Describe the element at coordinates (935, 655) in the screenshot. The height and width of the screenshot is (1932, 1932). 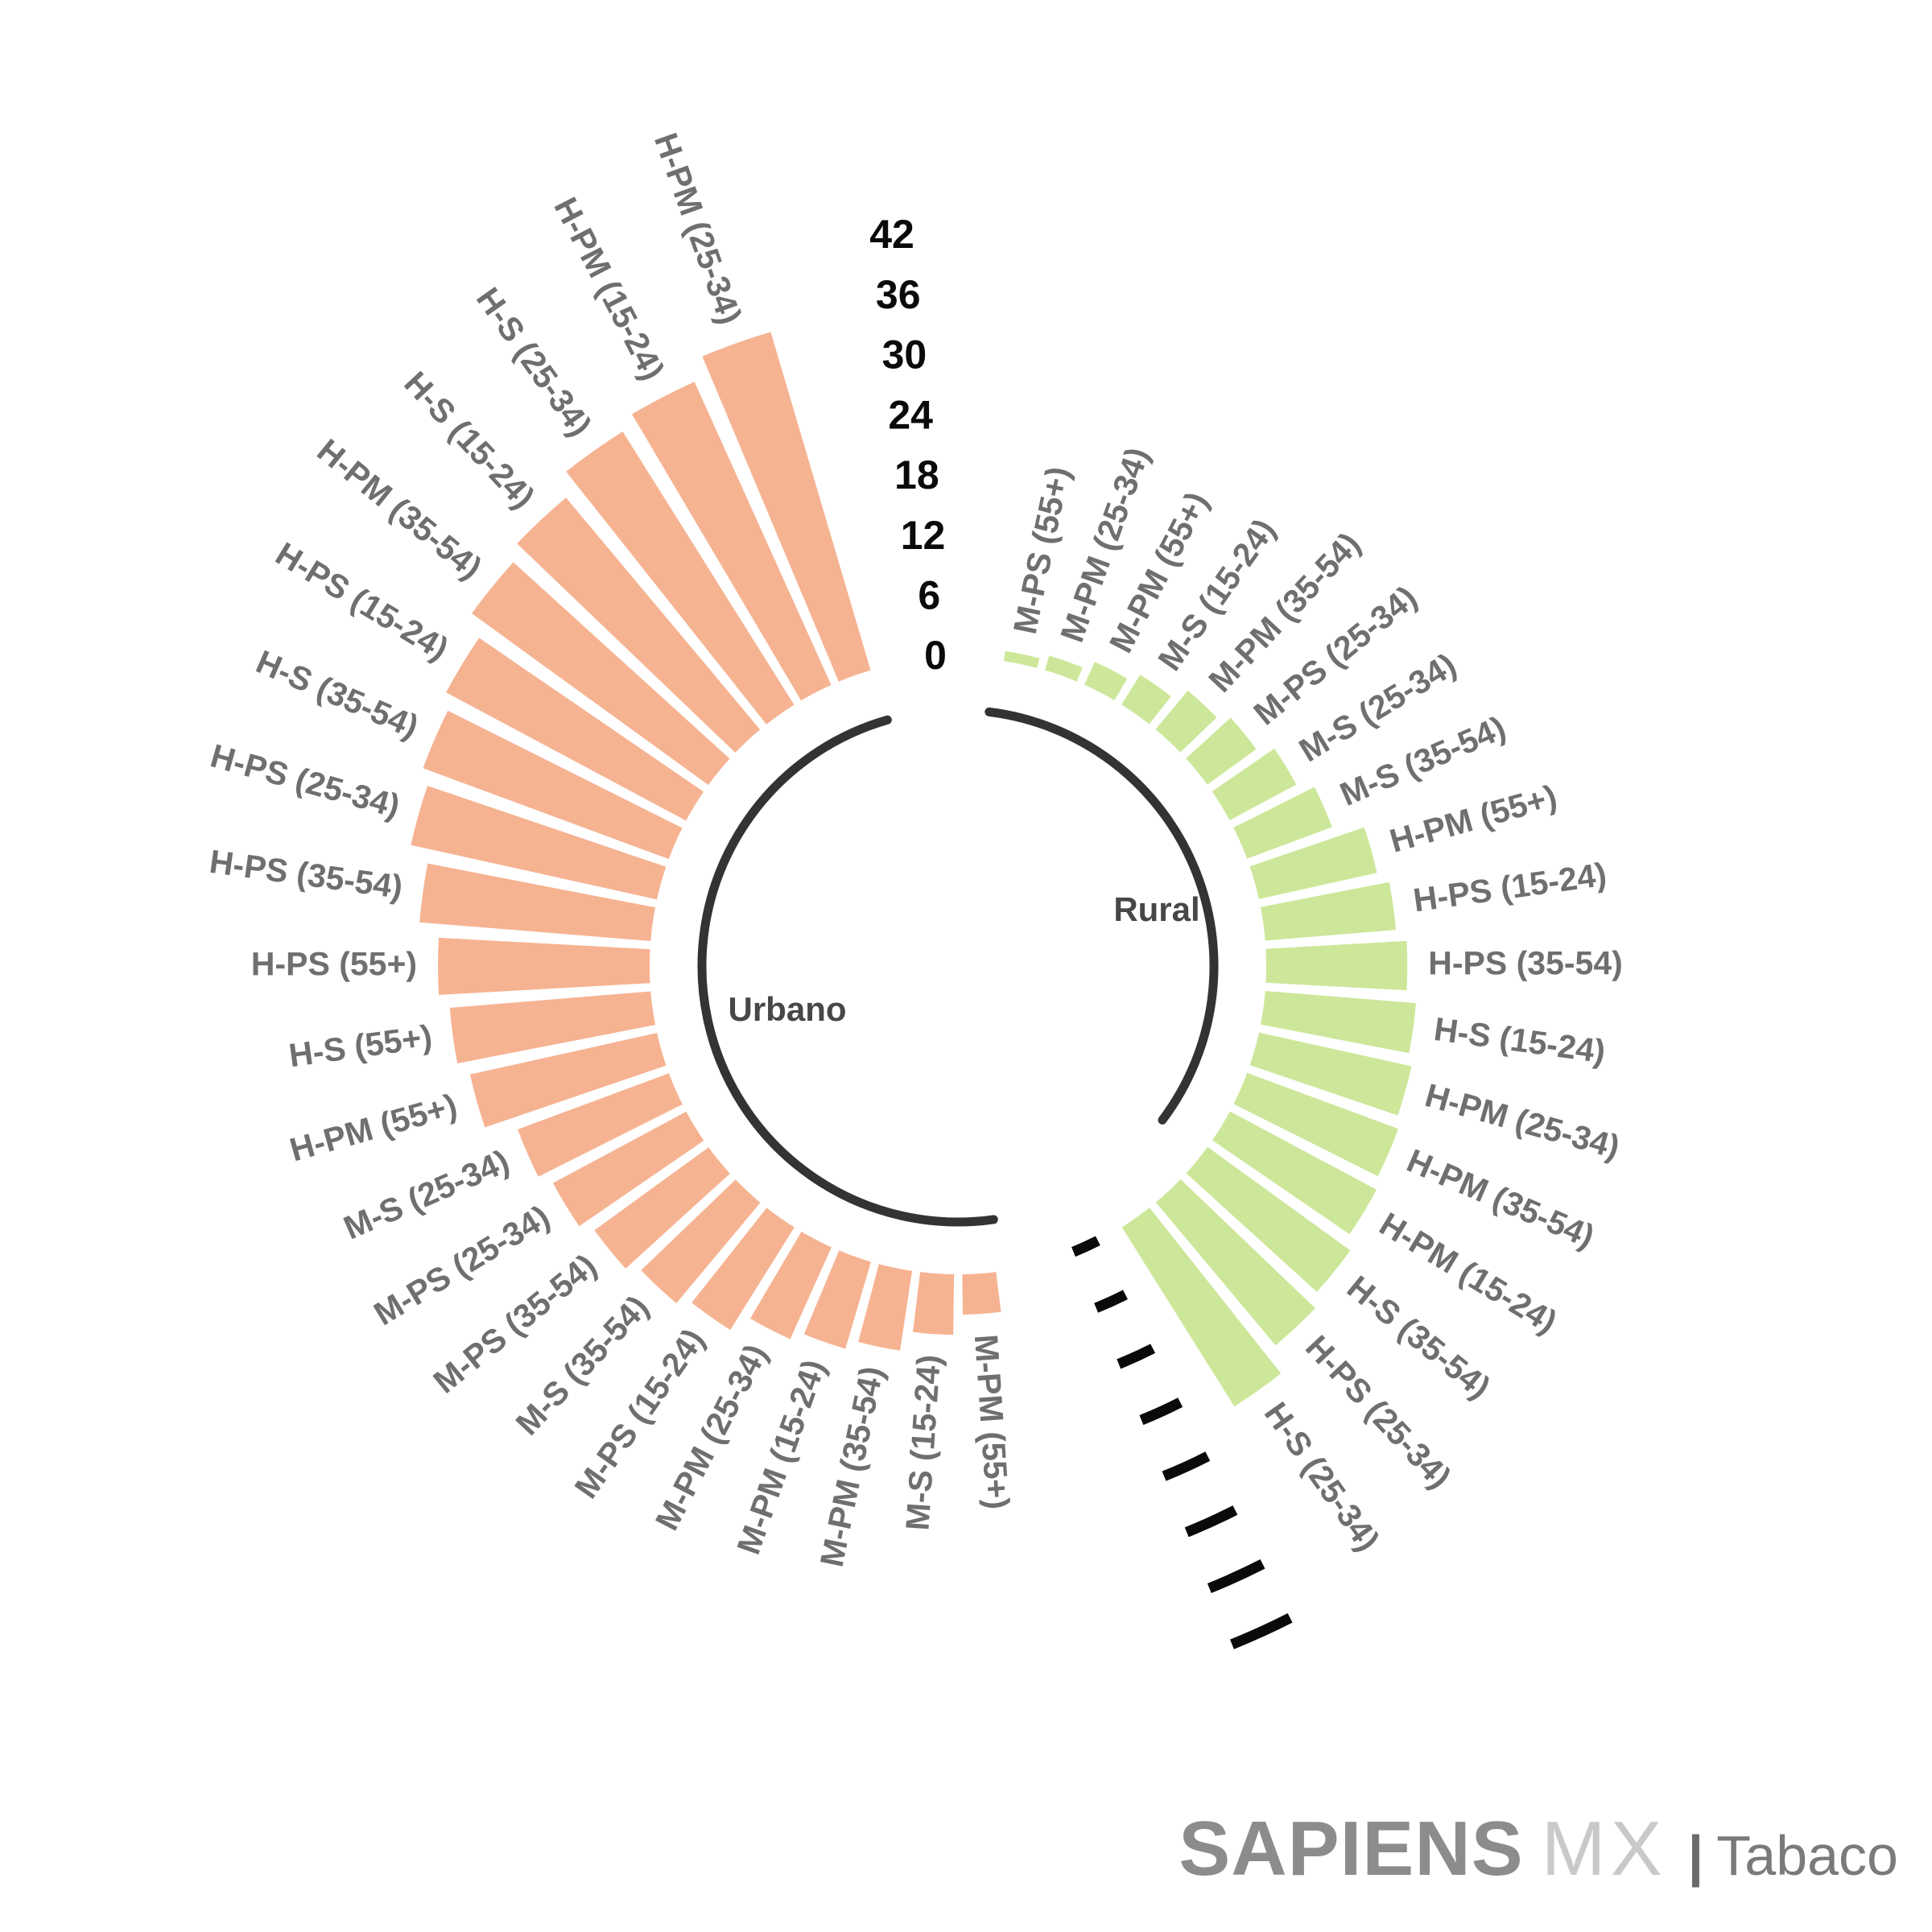
I see `radial-axis-label-0: 0` at that location.